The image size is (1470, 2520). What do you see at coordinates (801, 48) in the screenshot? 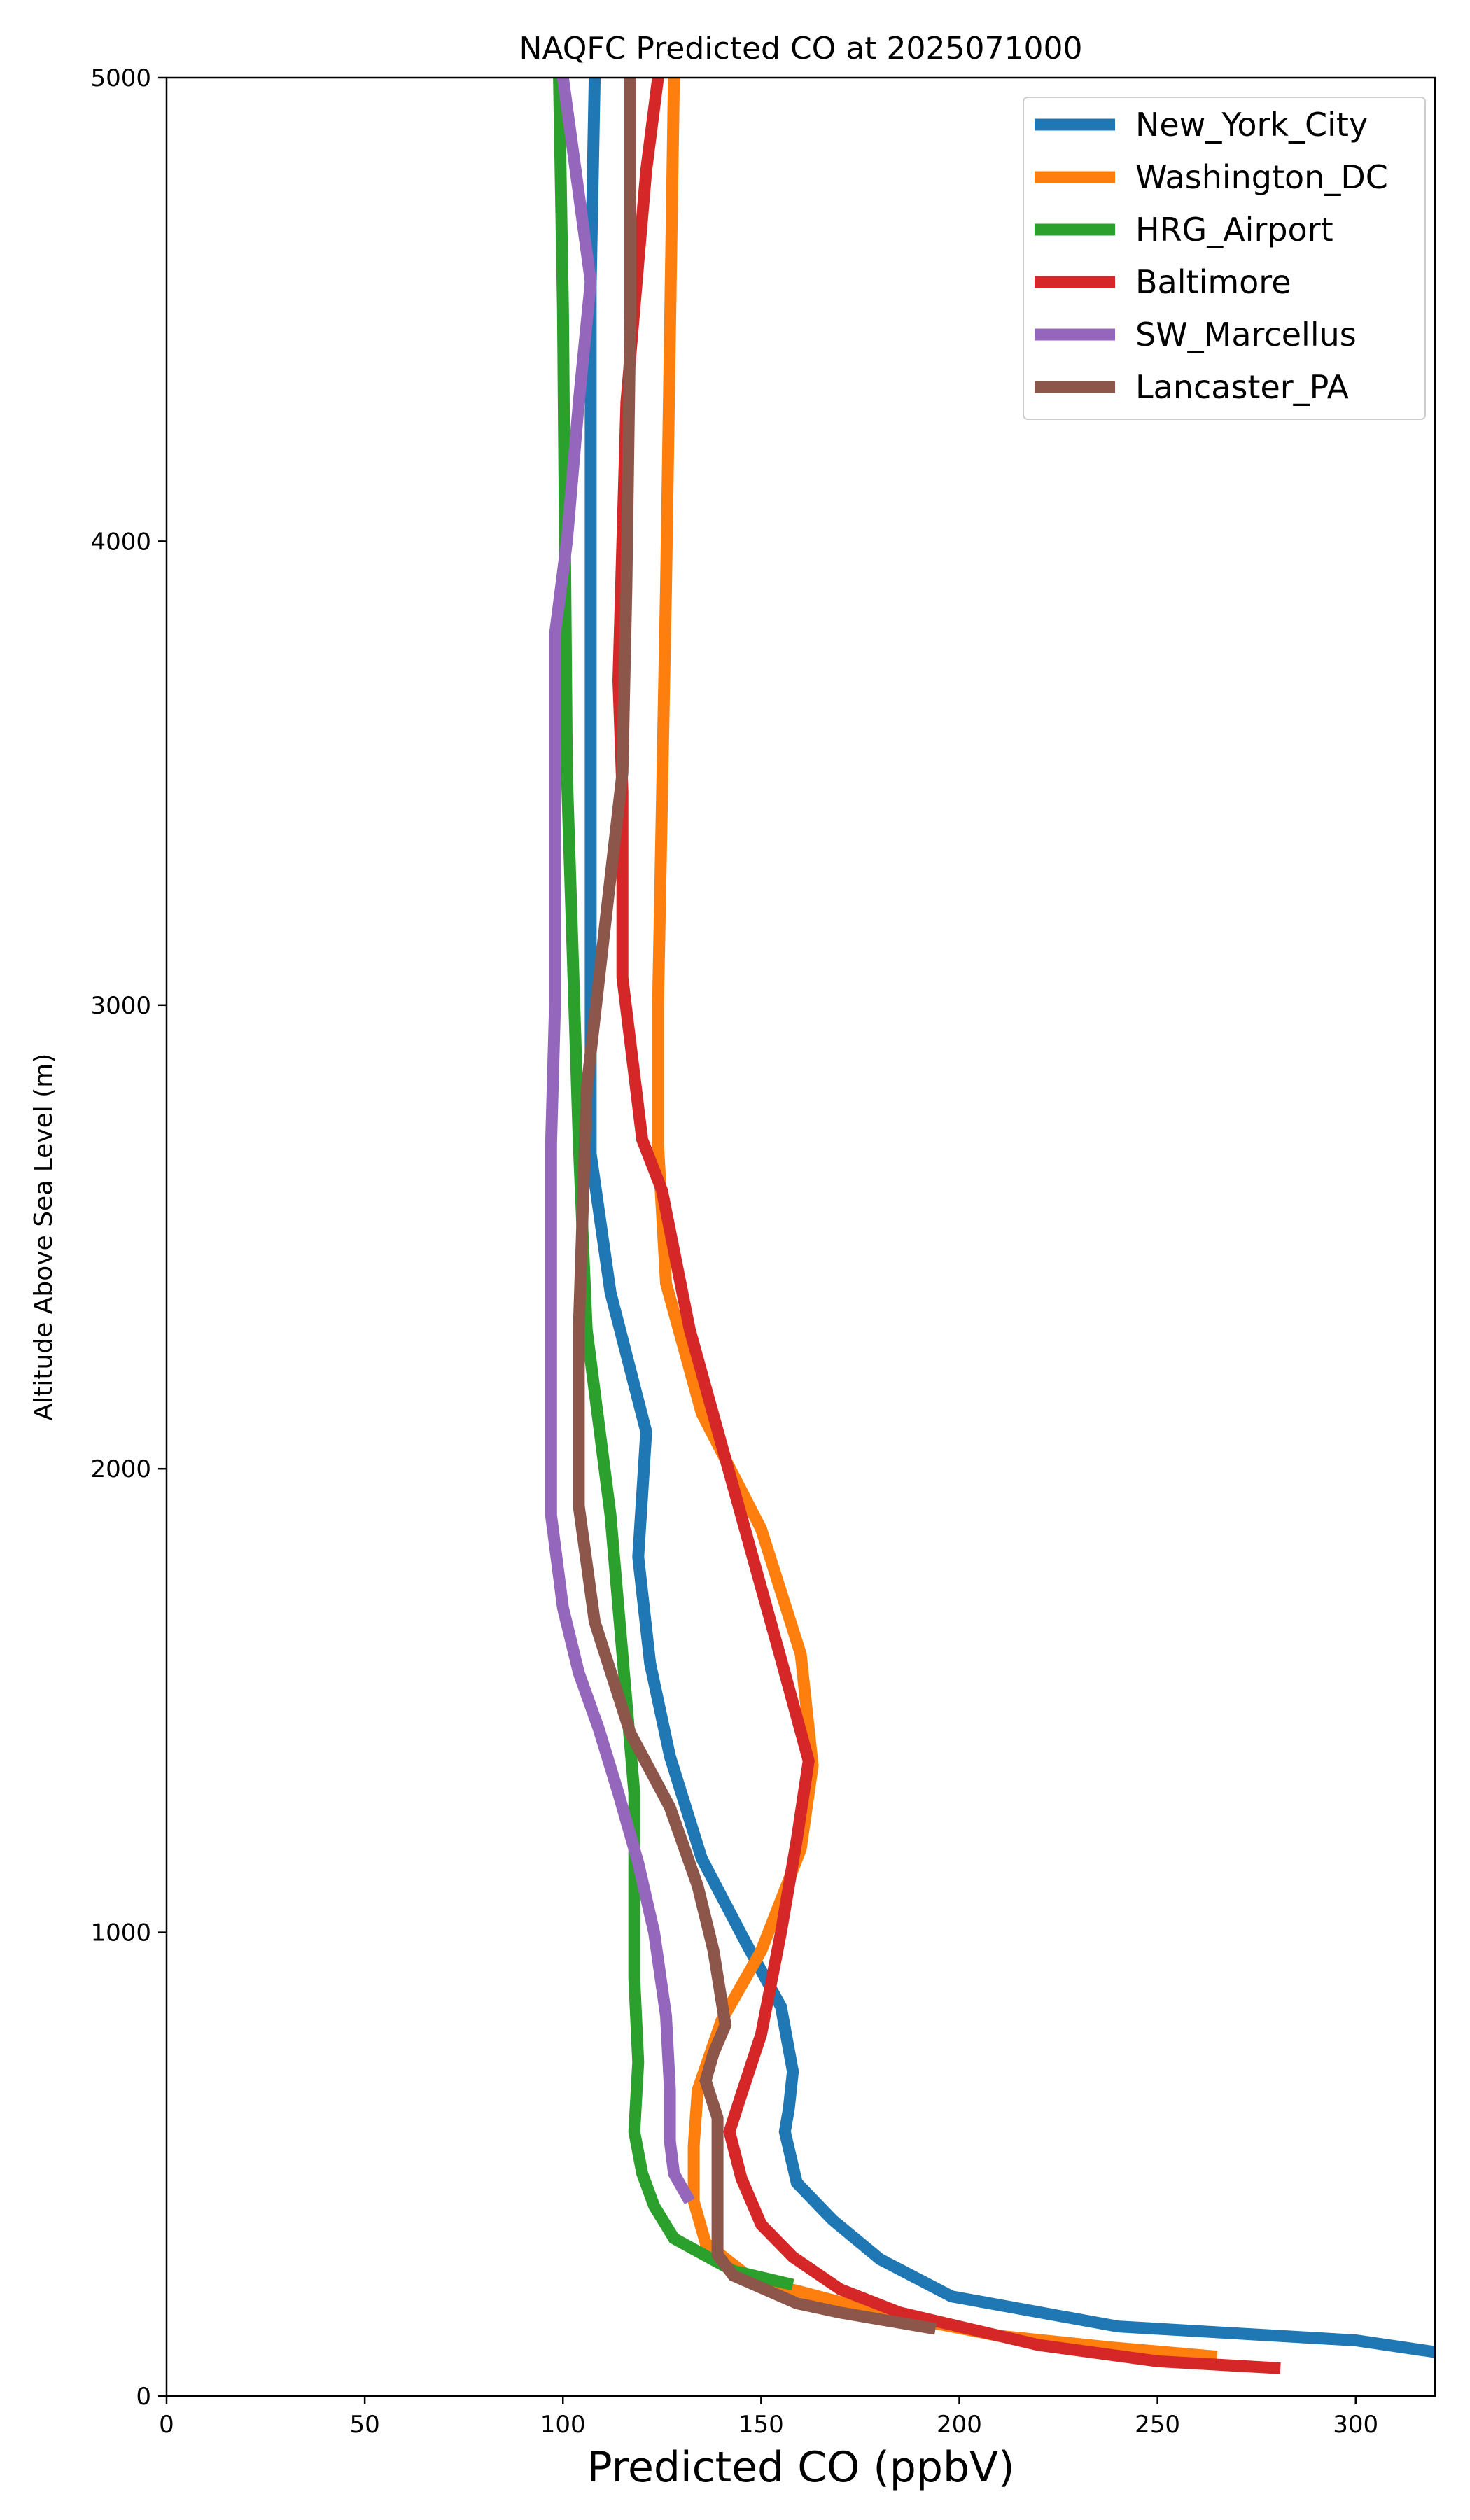
I see `chart-title: NAQFC Predicted CO at 2025071000` at bounding box center [801, 48].